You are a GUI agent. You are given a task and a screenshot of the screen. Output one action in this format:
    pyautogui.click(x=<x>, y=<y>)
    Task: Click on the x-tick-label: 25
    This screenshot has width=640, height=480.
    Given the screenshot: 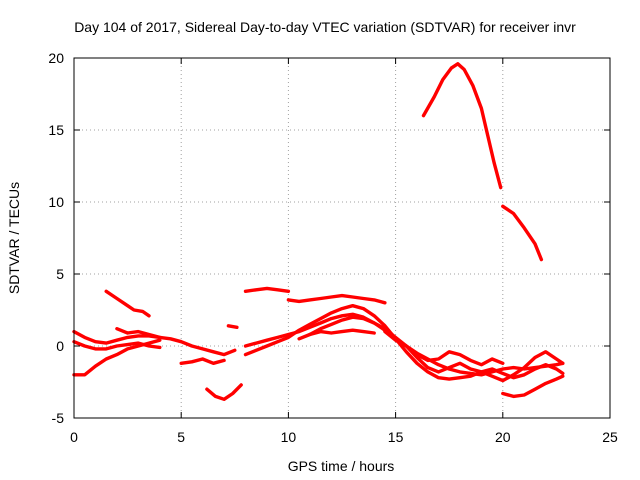 What is the action you would take?
    pyautogui.click(x=610, y=437)
    